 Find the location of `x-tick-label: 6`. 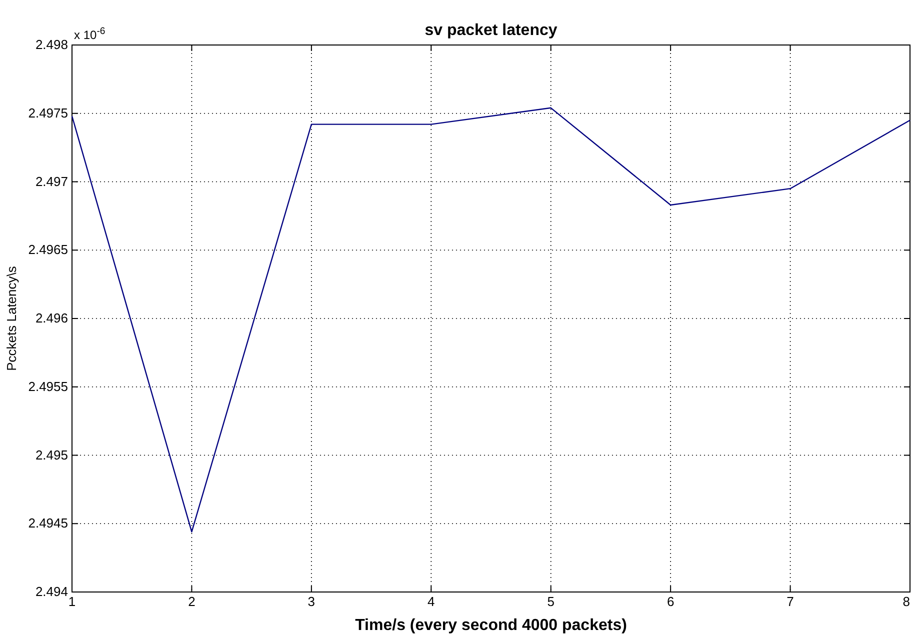

x-tick-label: 6 is located at coordinates (670, 601).